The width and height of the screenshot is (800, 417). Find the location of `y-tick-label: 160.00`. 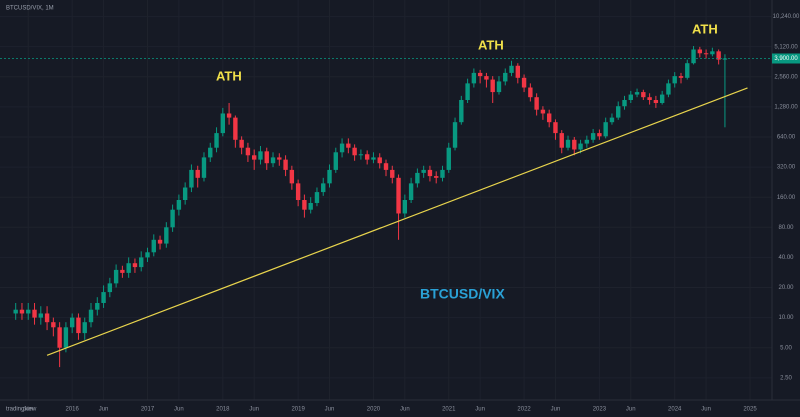

y-tick-label: 160.00 is located at coordinates (786, 198).